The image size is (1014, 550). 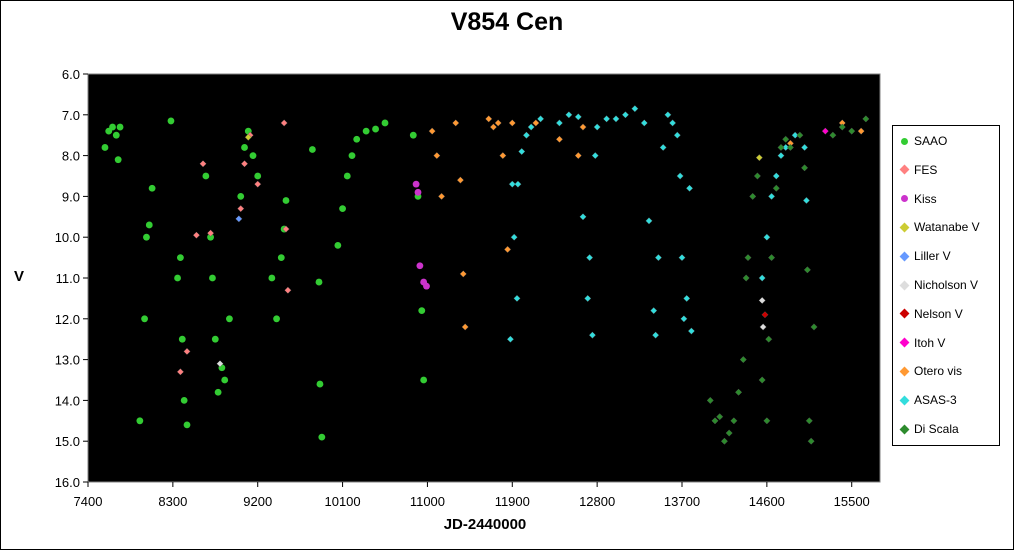 I want to click on point-watanabe-v, so click(x=248, y=137).